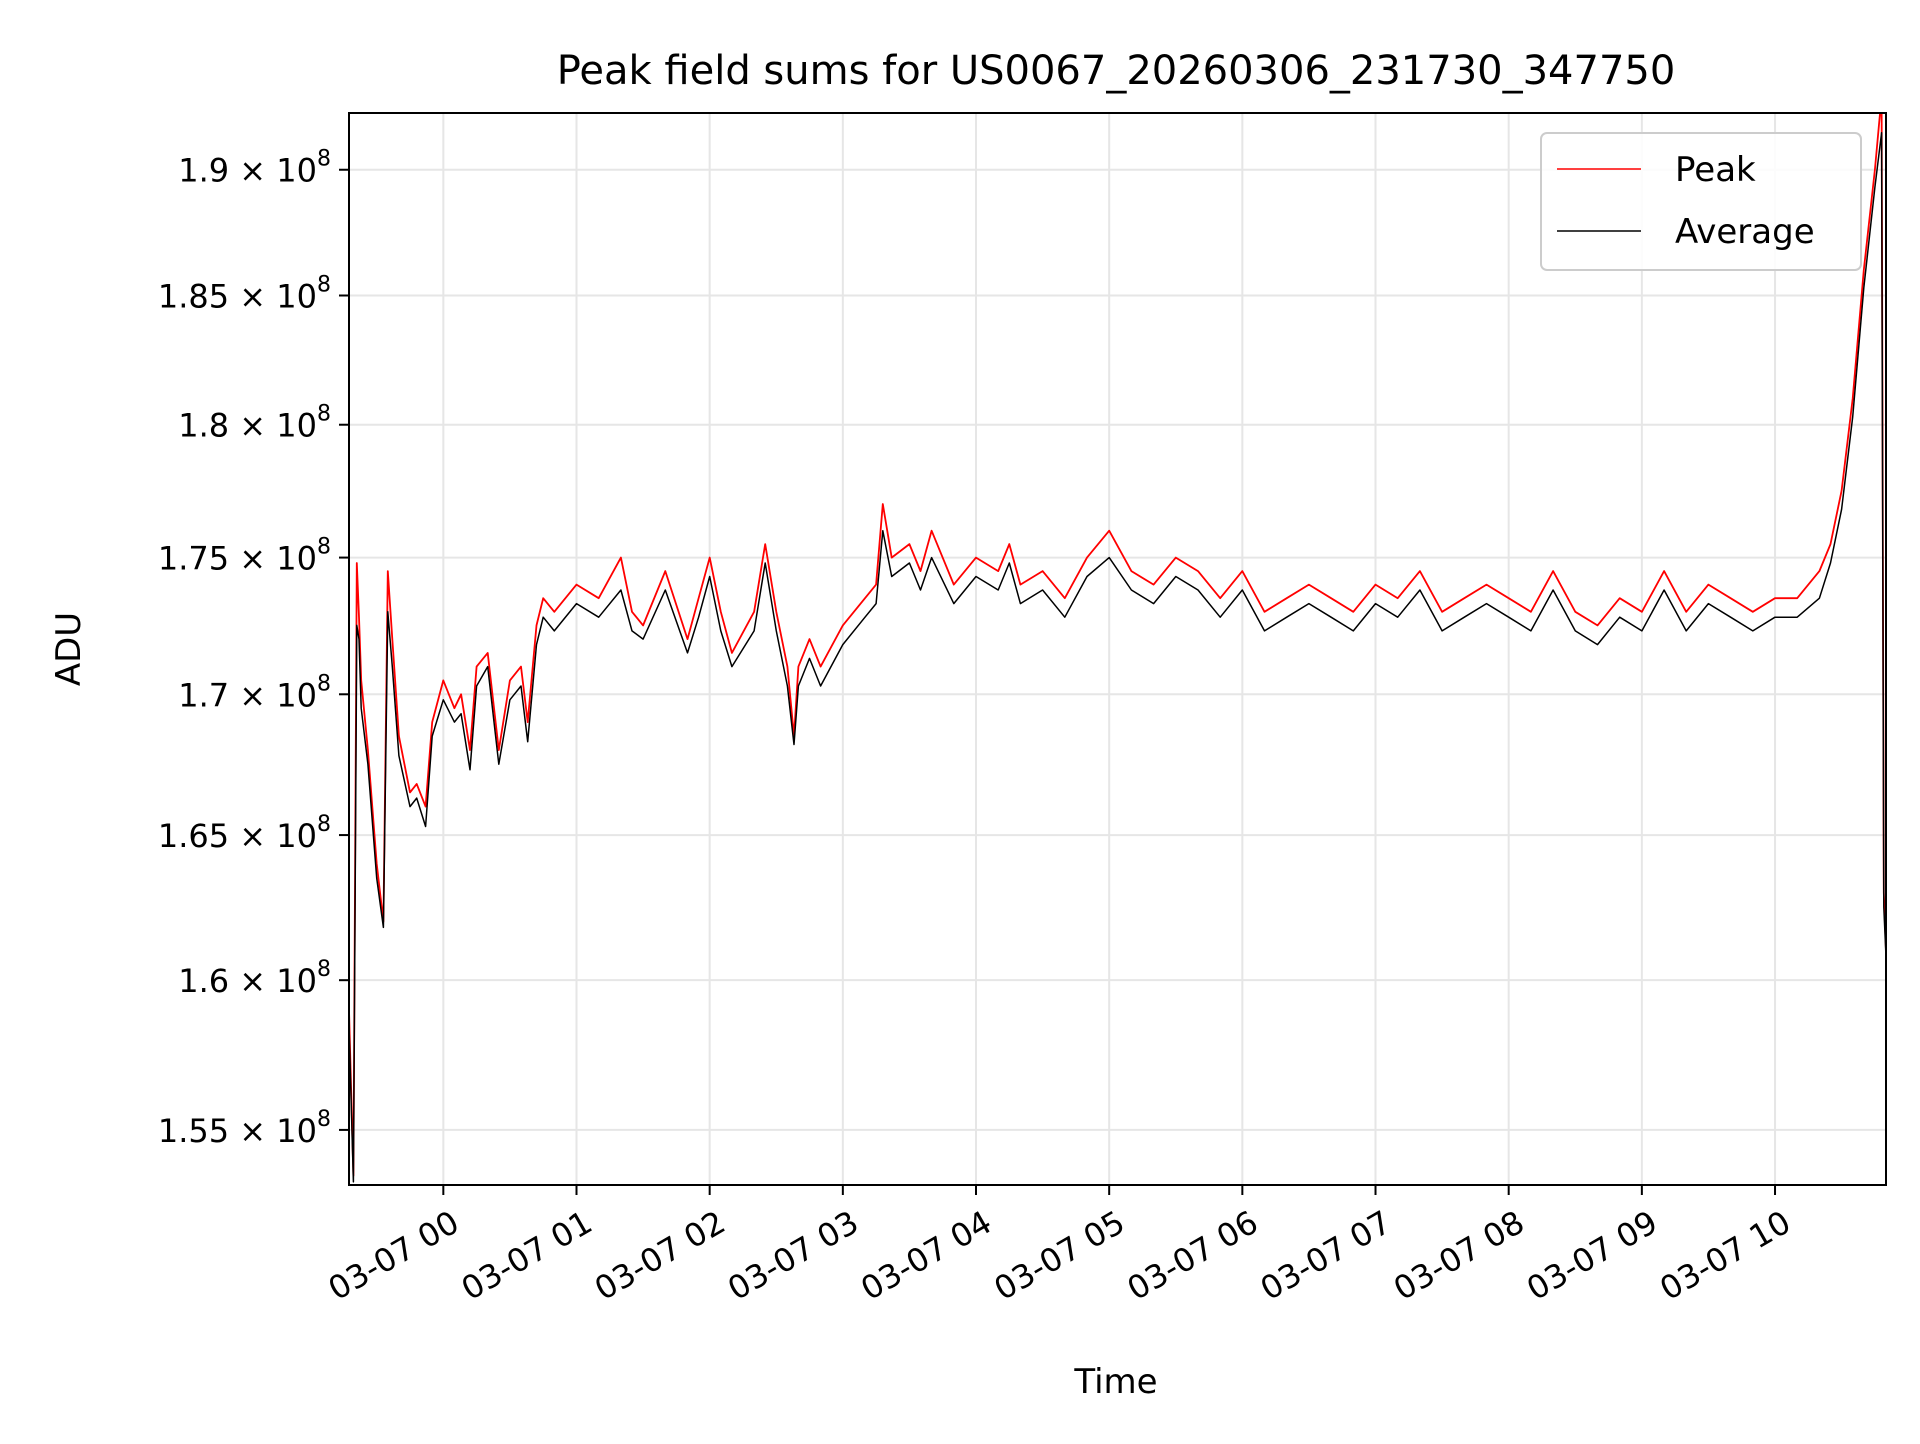 The height and width of the screenshot is (1444, 1920). Describe the element at coordinates (244, 1128) in the screenshot. I see `y-tick-label: 1.55 × 108` at that location.